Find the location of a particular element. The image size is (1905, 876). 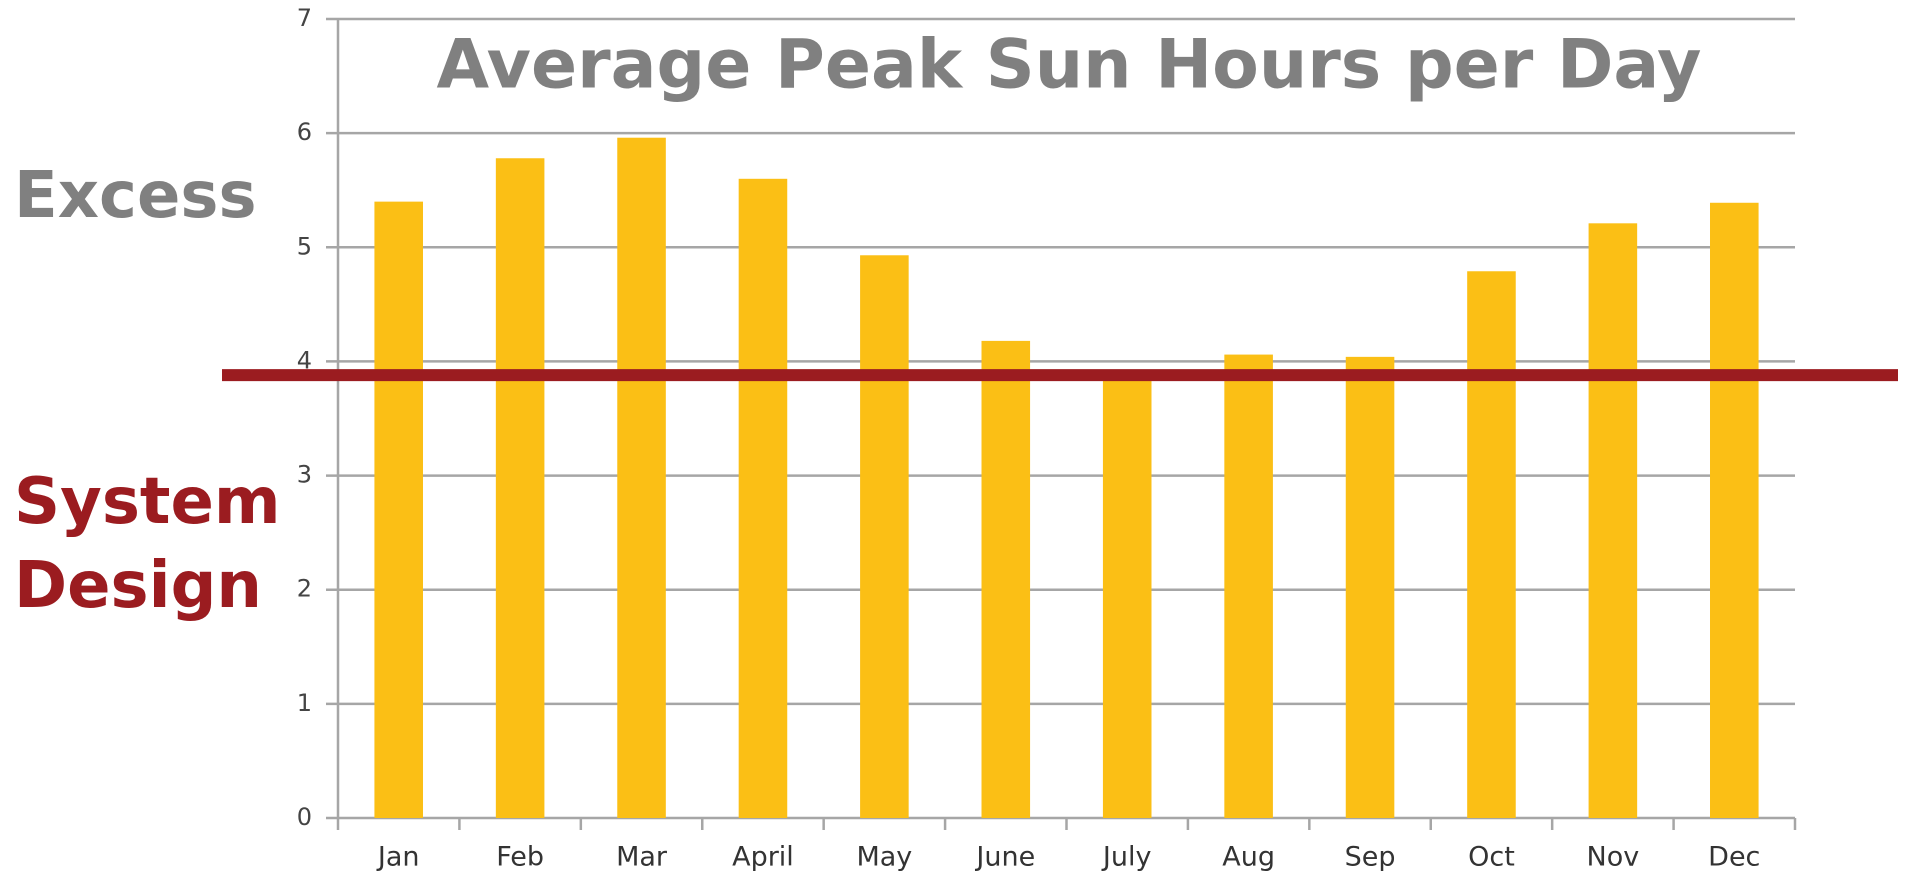

x-tick-label: June is located at coordinates (1004, 857).